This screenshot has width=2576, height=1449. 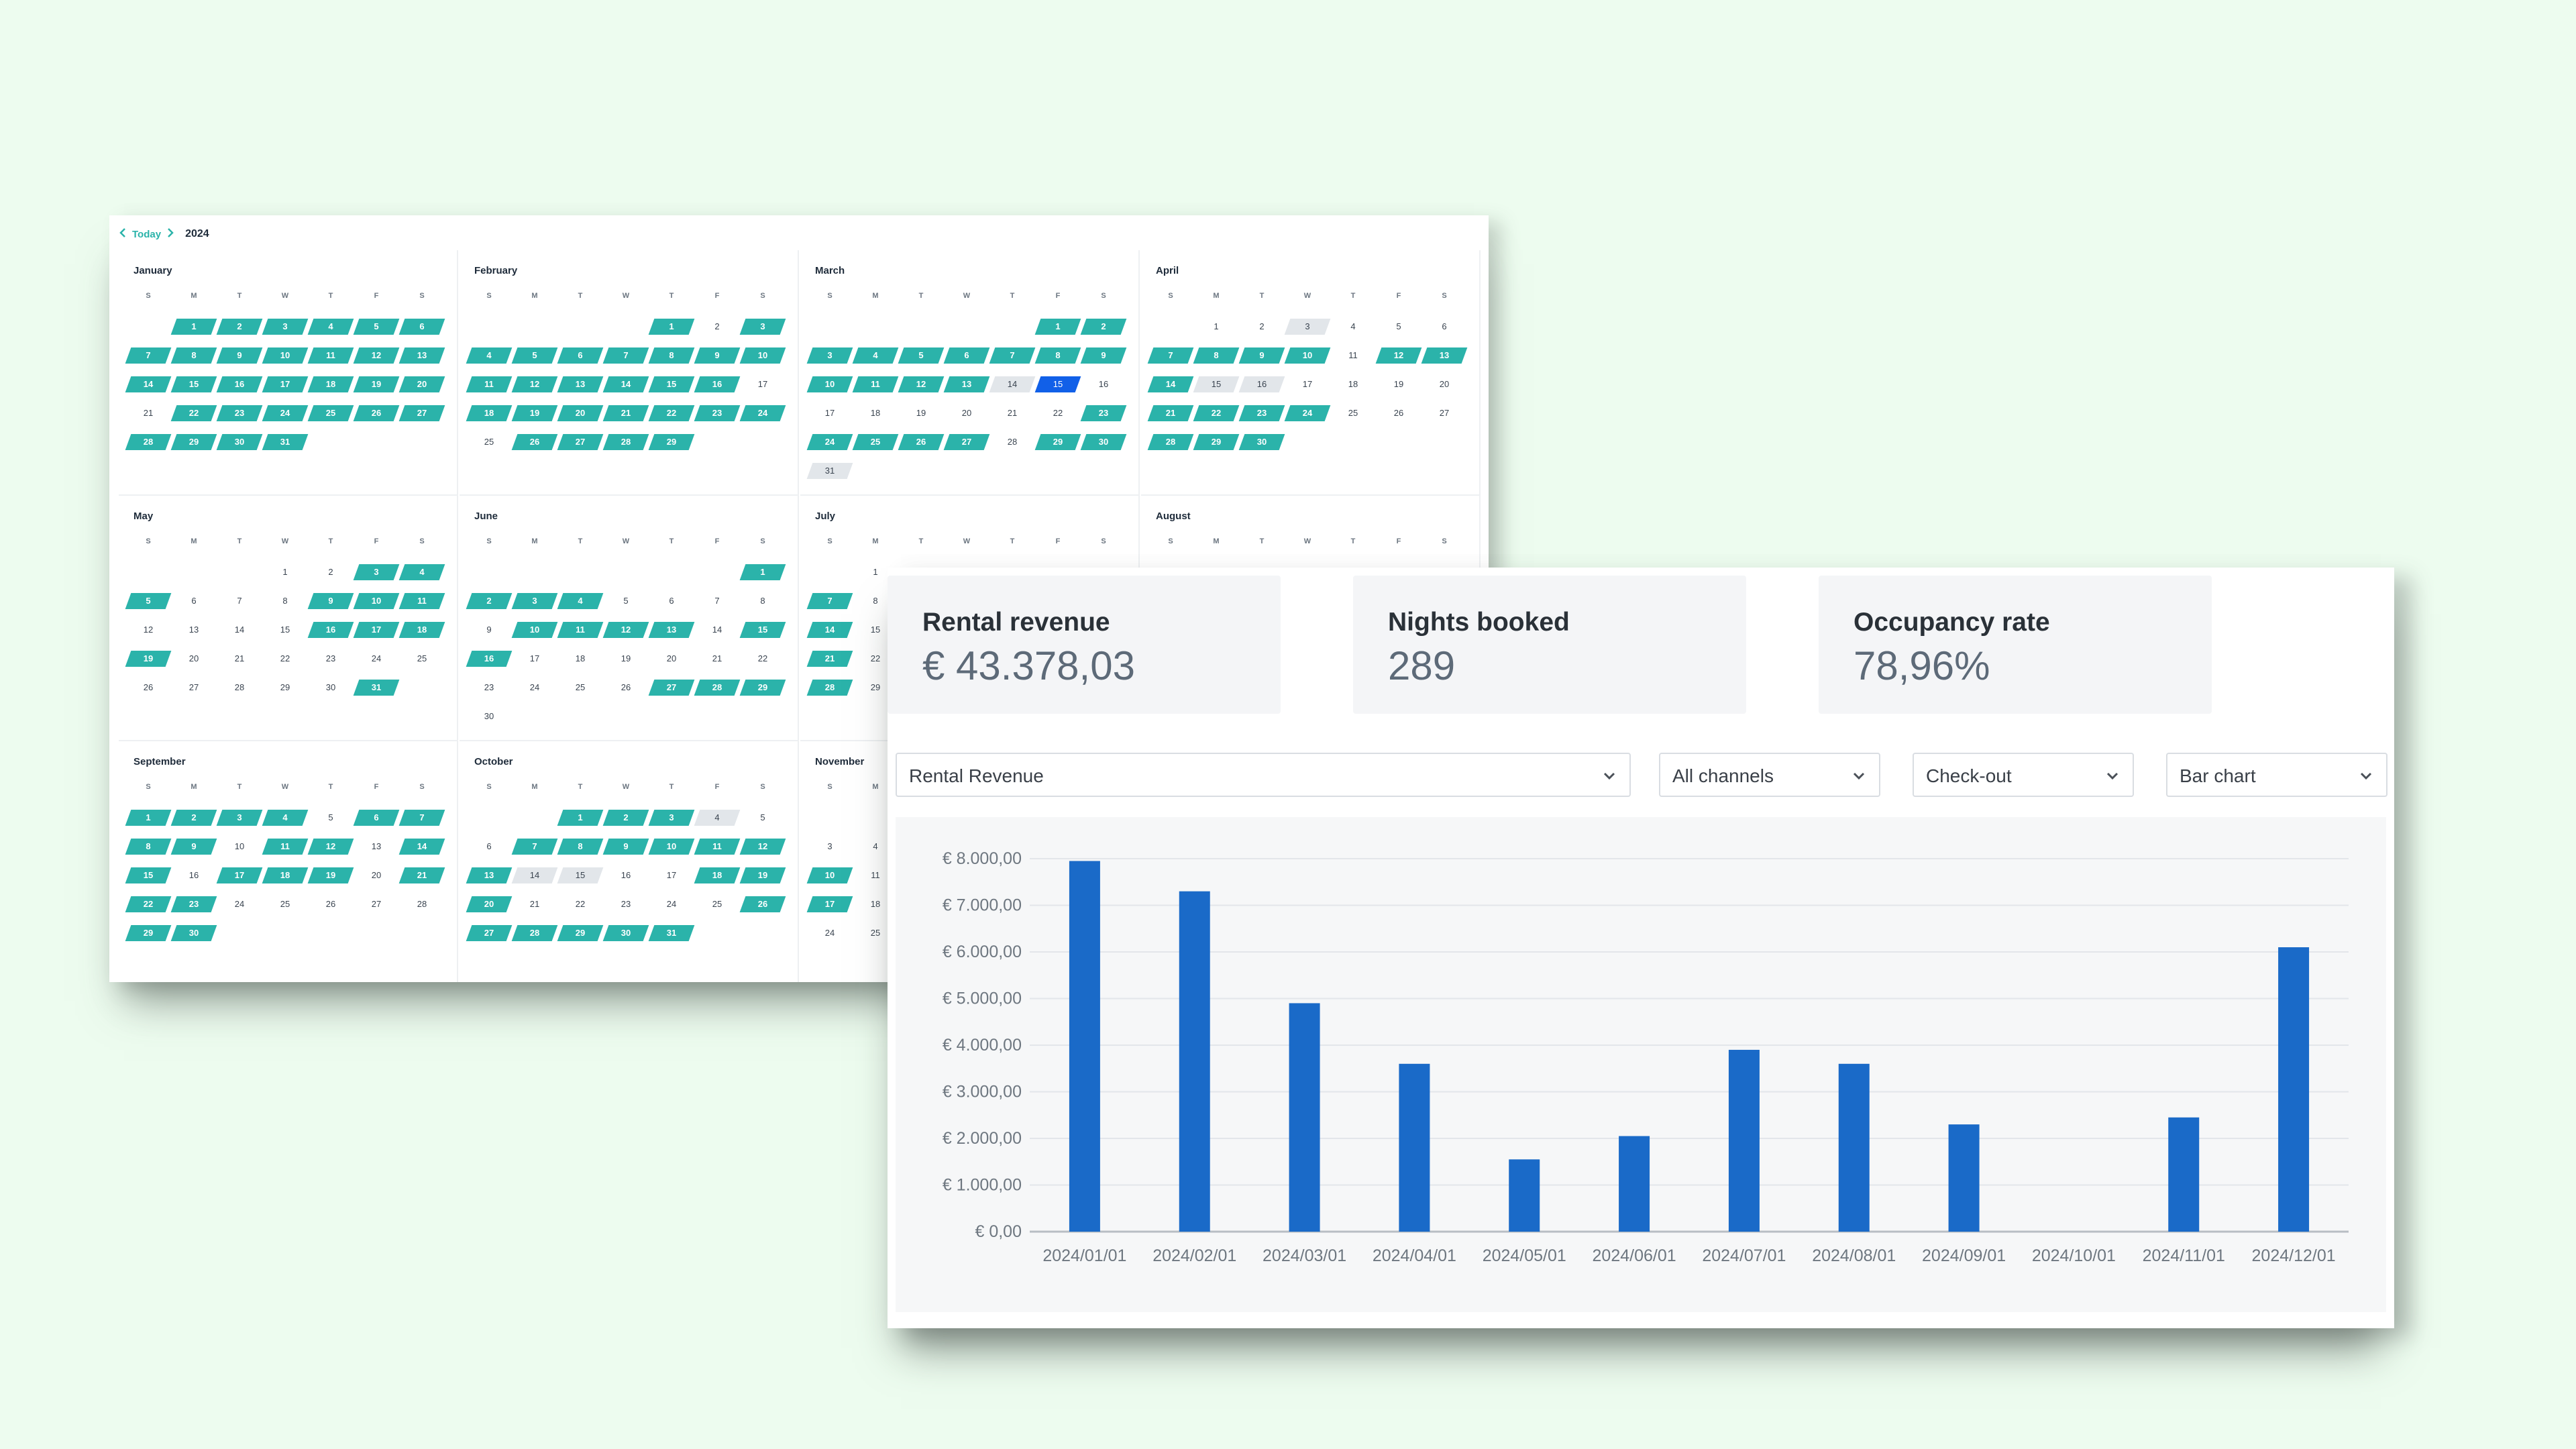 I want to click on bar-2024/07/01, so click(x=1744, y=1140).